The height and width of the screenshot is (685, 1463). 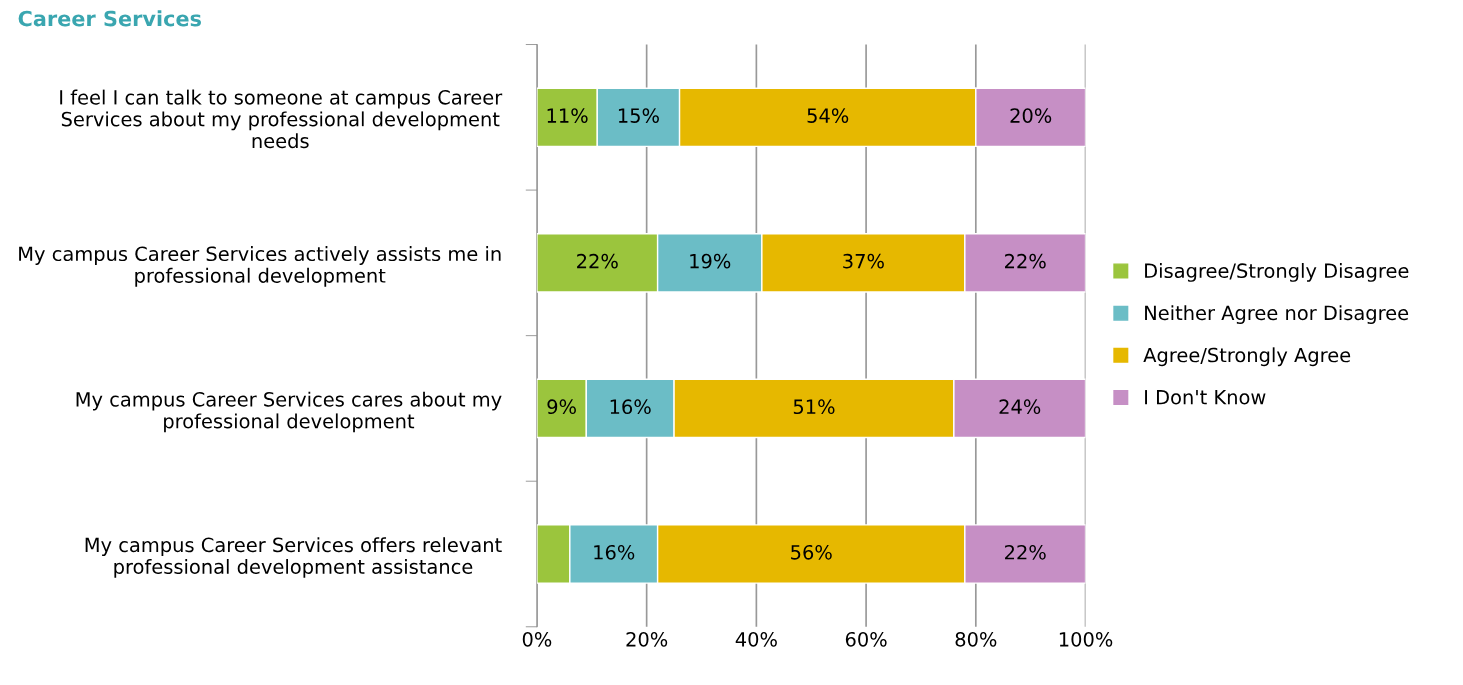 What do you see at coordinates (1205, 397) in the screenshot?
I see `legend-label: I Don't Know` at bounding box center [1205, 397].